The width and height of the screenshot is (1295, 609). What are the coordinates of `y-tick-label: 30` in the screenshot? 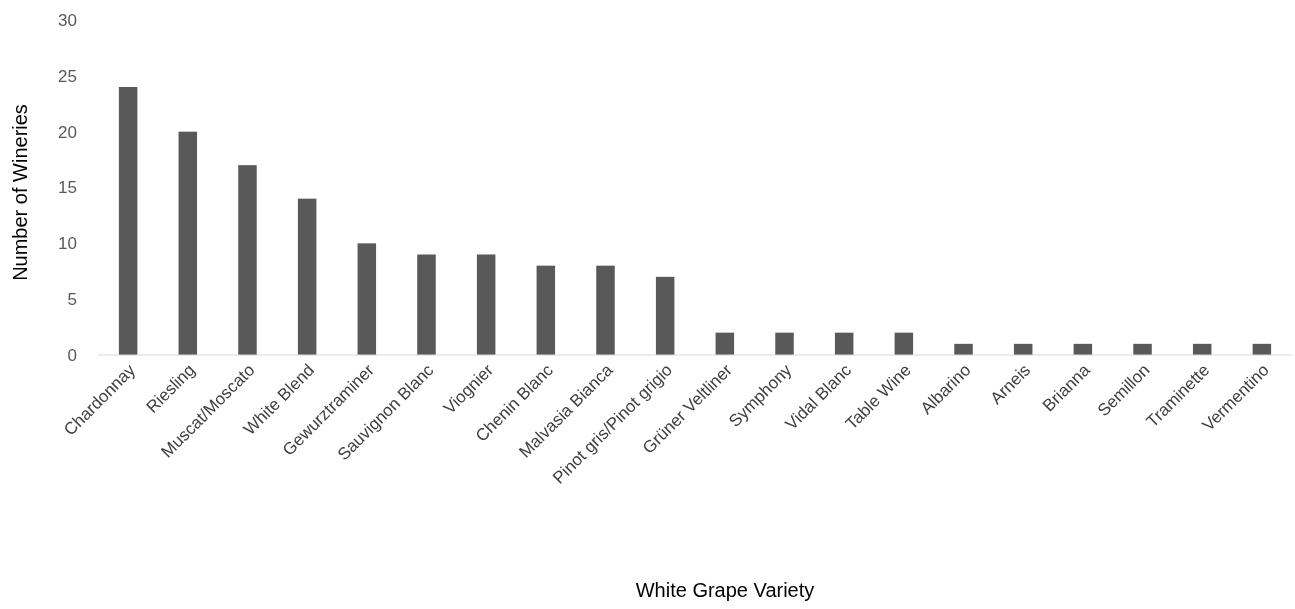 It's located at (67, 20).